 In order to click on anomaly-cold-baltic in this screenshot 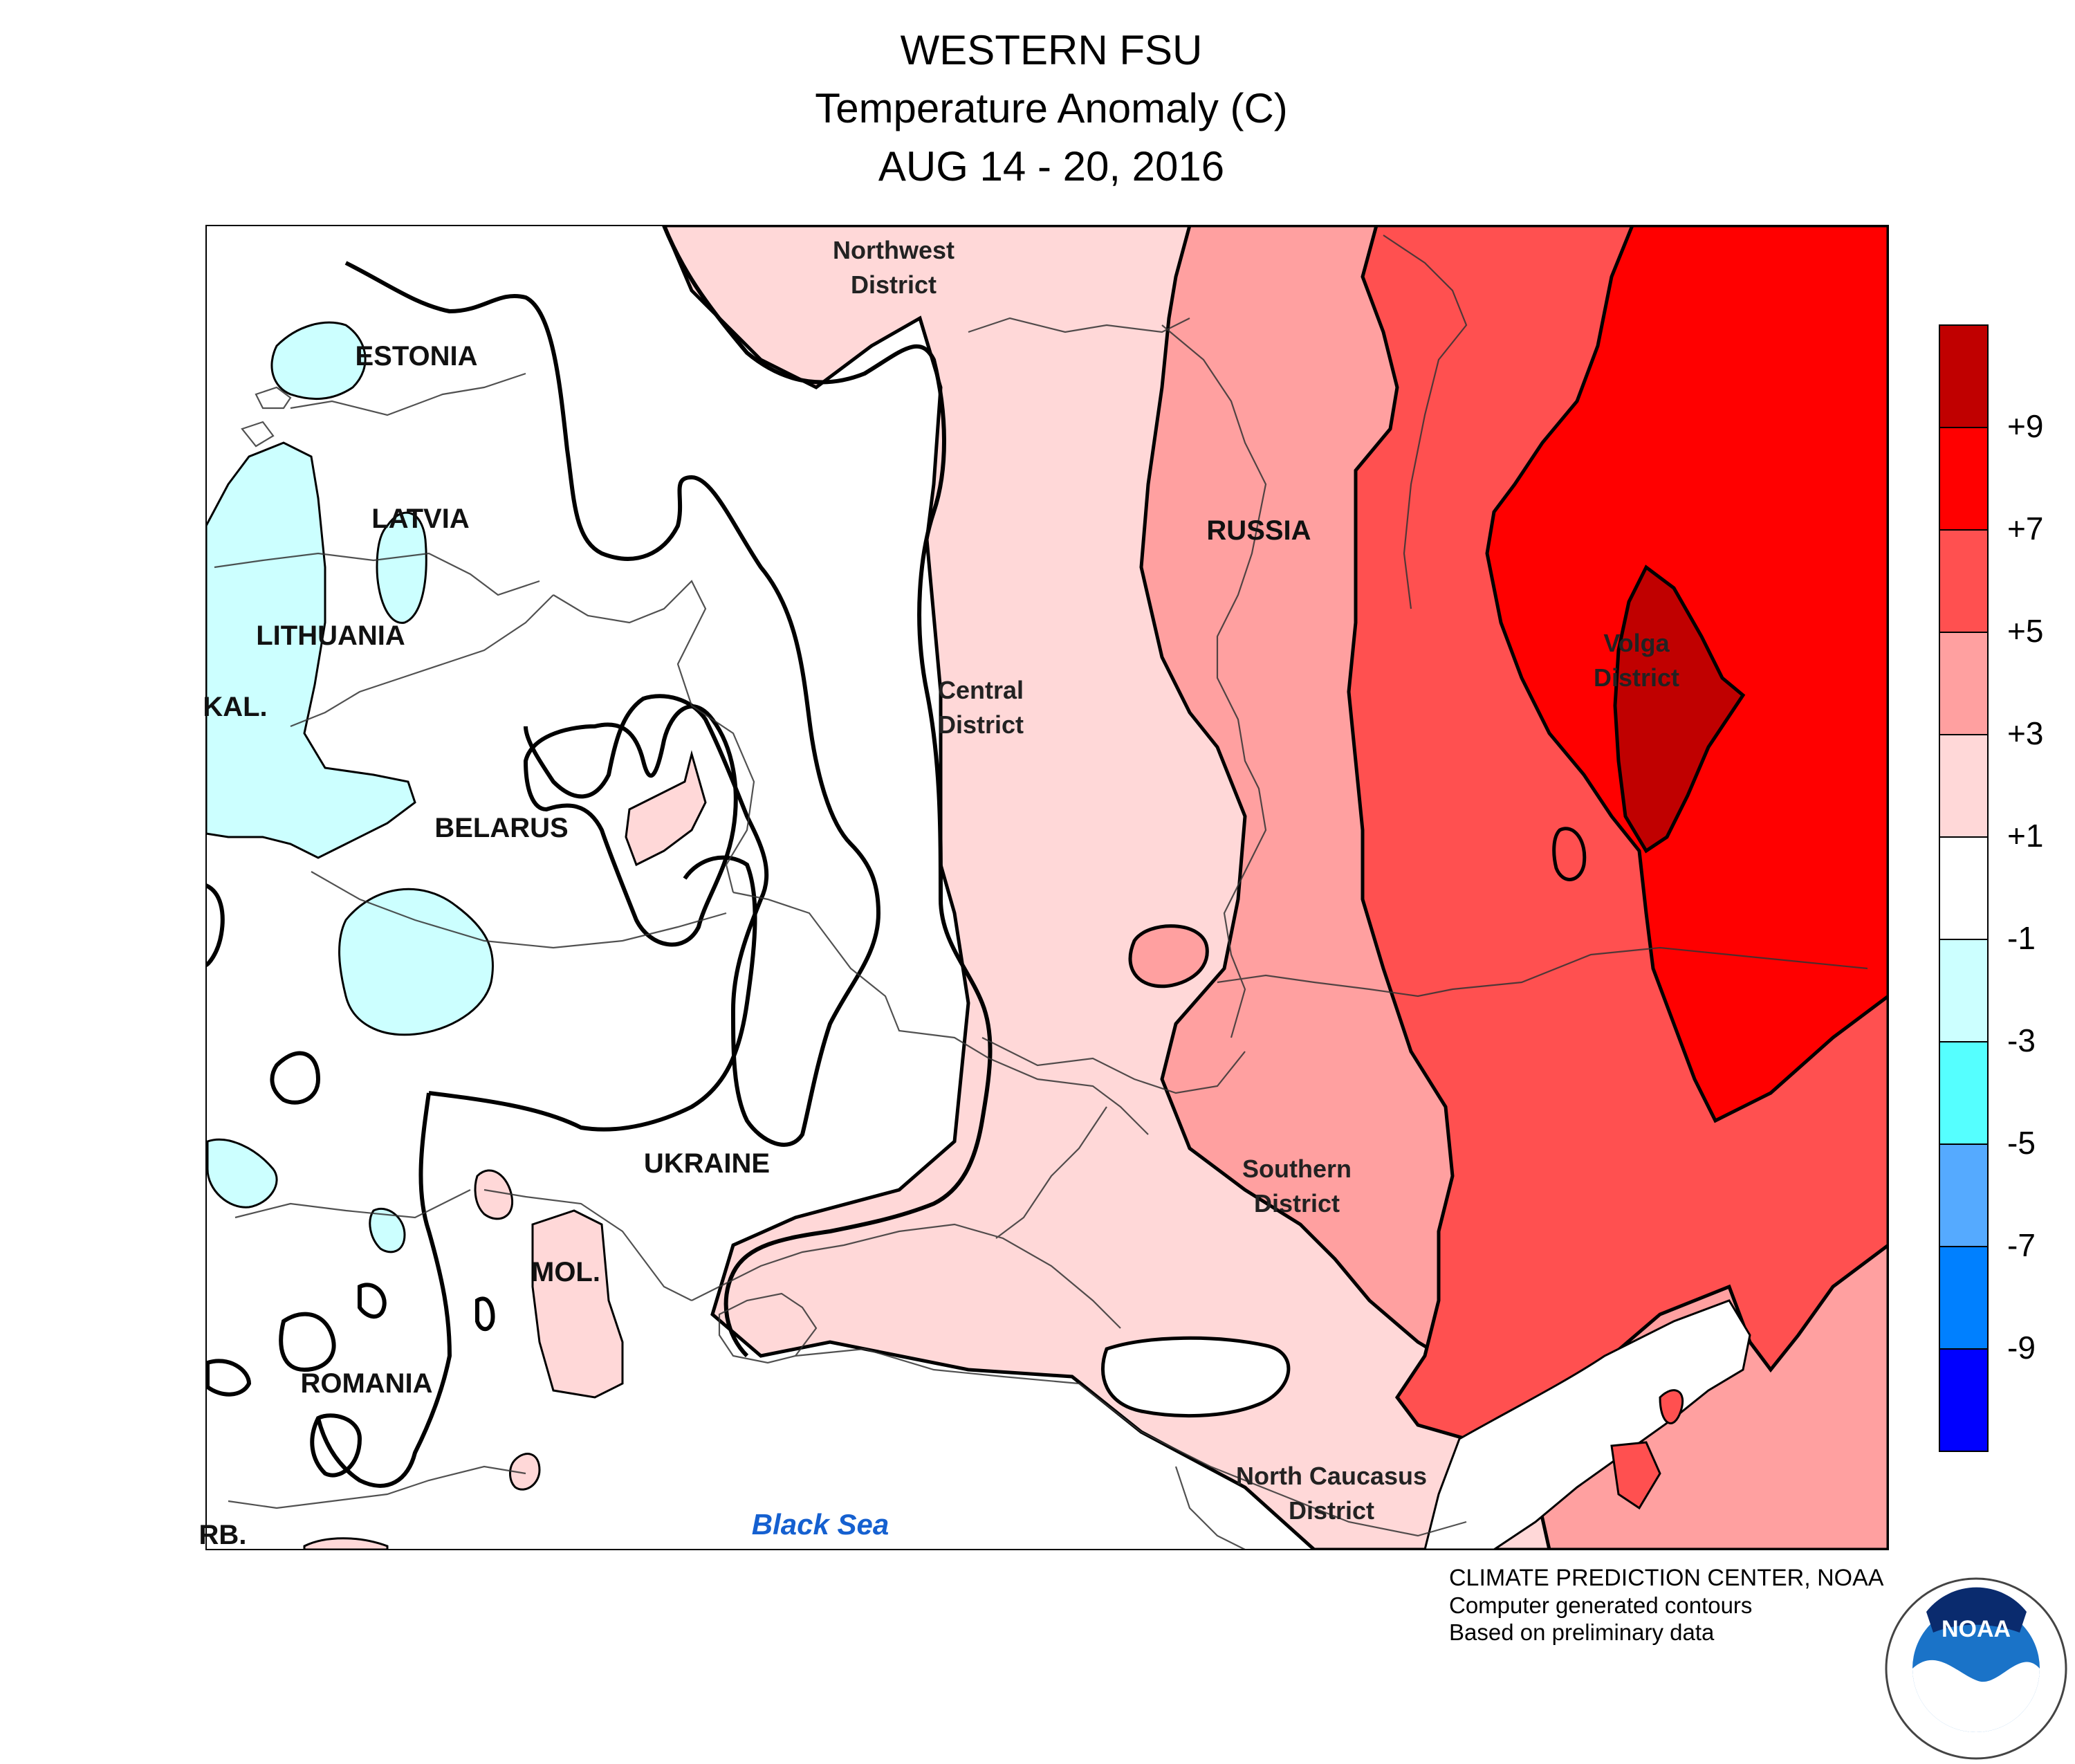, I will do `click(311, 650)`.